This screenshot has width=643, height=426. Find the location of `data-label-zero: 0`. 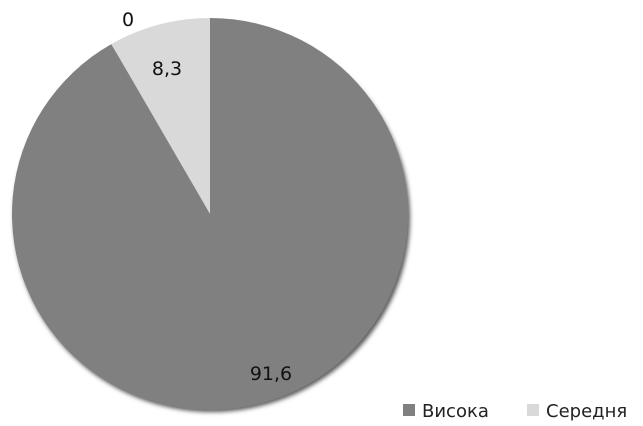

data-label-zero: 0 is located at coordinates (128, 20).